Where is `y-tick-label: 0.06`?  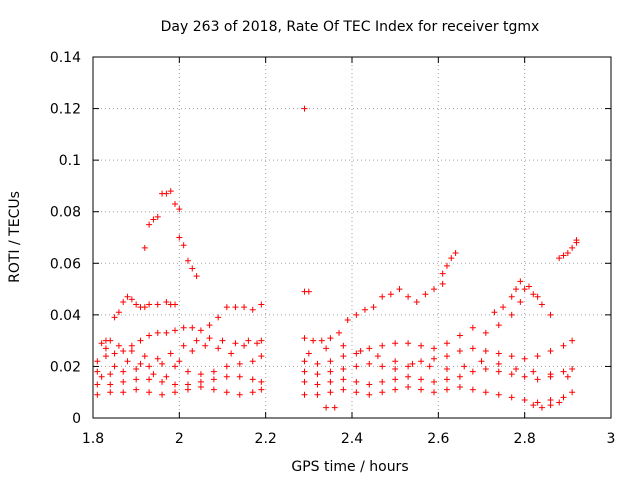
y-tick-label: 0.06 is located at coordinates (65, 264).